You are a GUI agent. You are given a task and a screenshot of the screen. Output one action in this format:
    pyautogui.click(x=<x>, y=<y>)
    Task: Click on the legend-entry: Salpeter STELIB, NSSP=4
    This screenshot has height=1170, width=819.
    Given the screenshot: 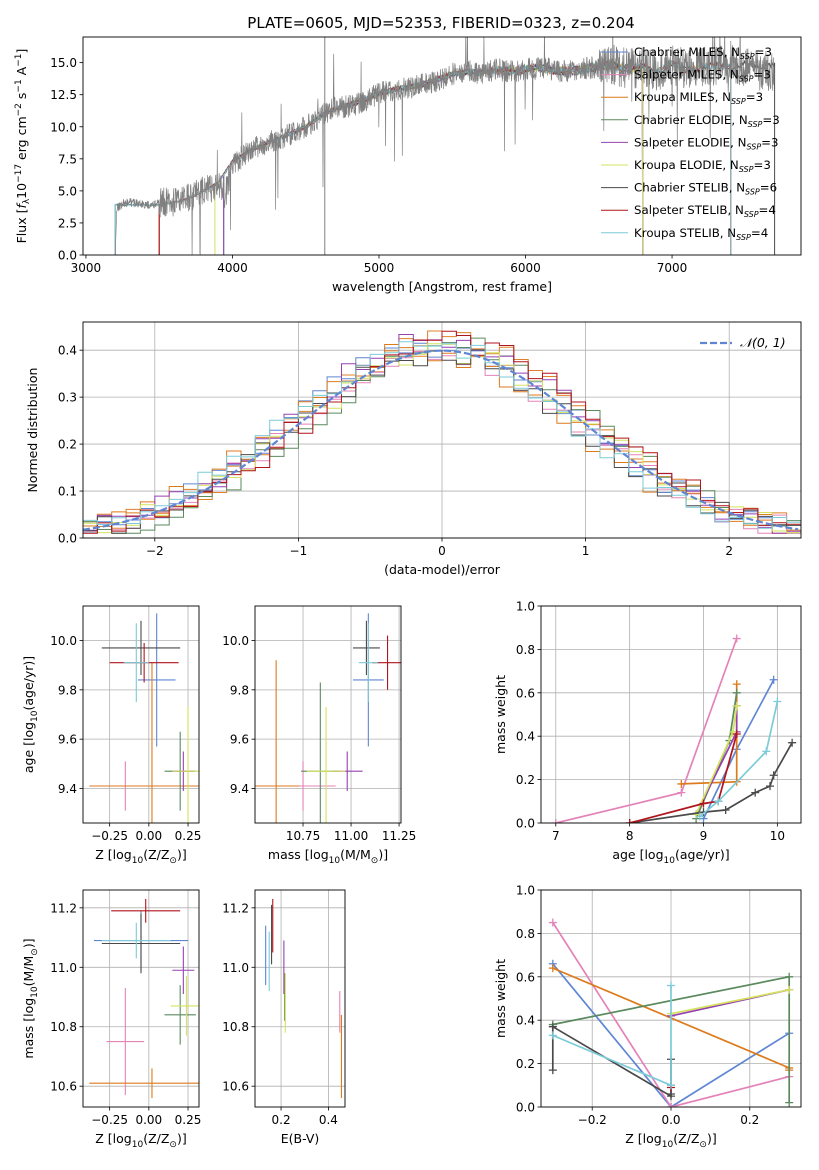 What is the action you would take?
    pyautogui.click(x=705, y=211)
    